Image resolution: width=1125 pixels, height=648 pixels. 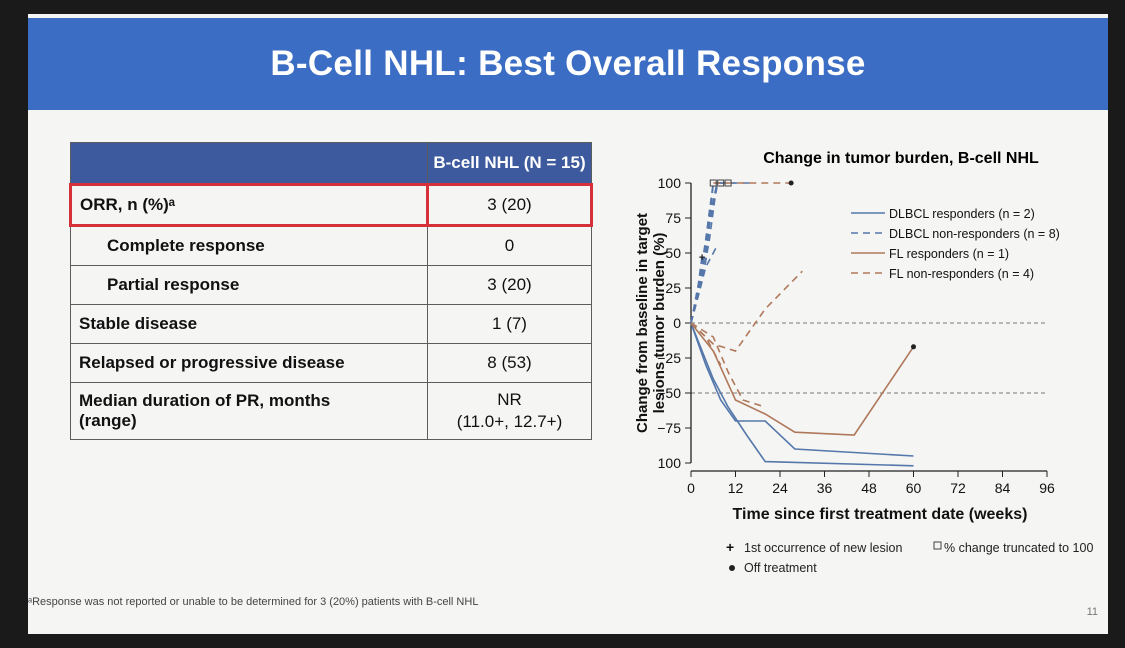 What do you see at coordinates (949, 254) in the screenshot?
I see `legend-label: FL responders (n = 1)` at bounding box center [949, 254].